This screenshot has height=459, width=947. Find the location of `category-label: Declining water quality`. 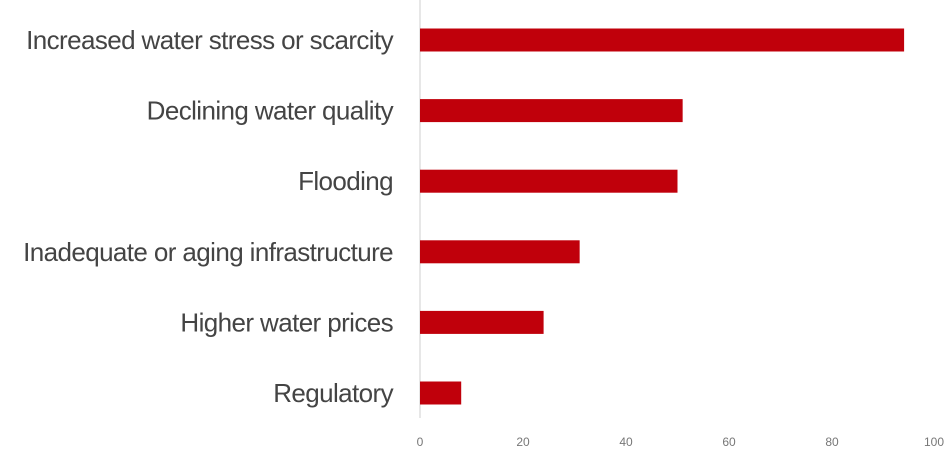

category-label: Declining water quality is located at coordinates (270, 111).